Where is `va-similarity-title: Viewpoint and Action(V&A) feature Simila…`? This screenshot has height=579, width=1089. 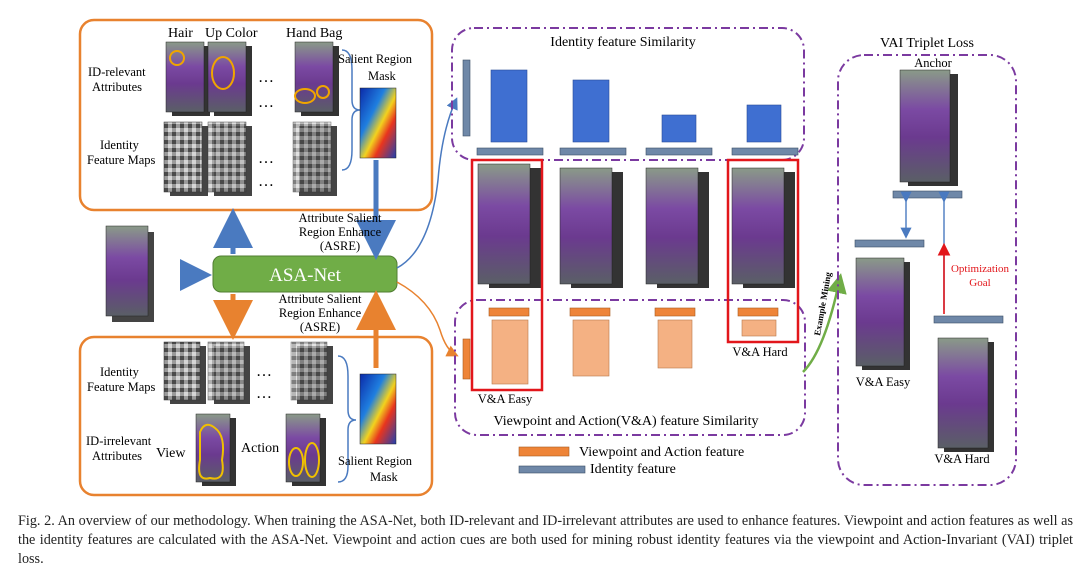
va-similarity-title: Viewpoint and Action(V&A) feature Simila… is located at coordinates (625, 421).